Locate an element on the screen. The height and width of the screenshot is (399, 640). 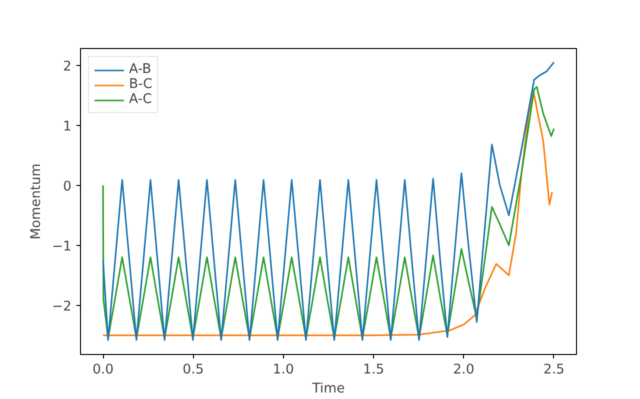
x-tick-label: 0.5 is located at coordinates (193, 370).